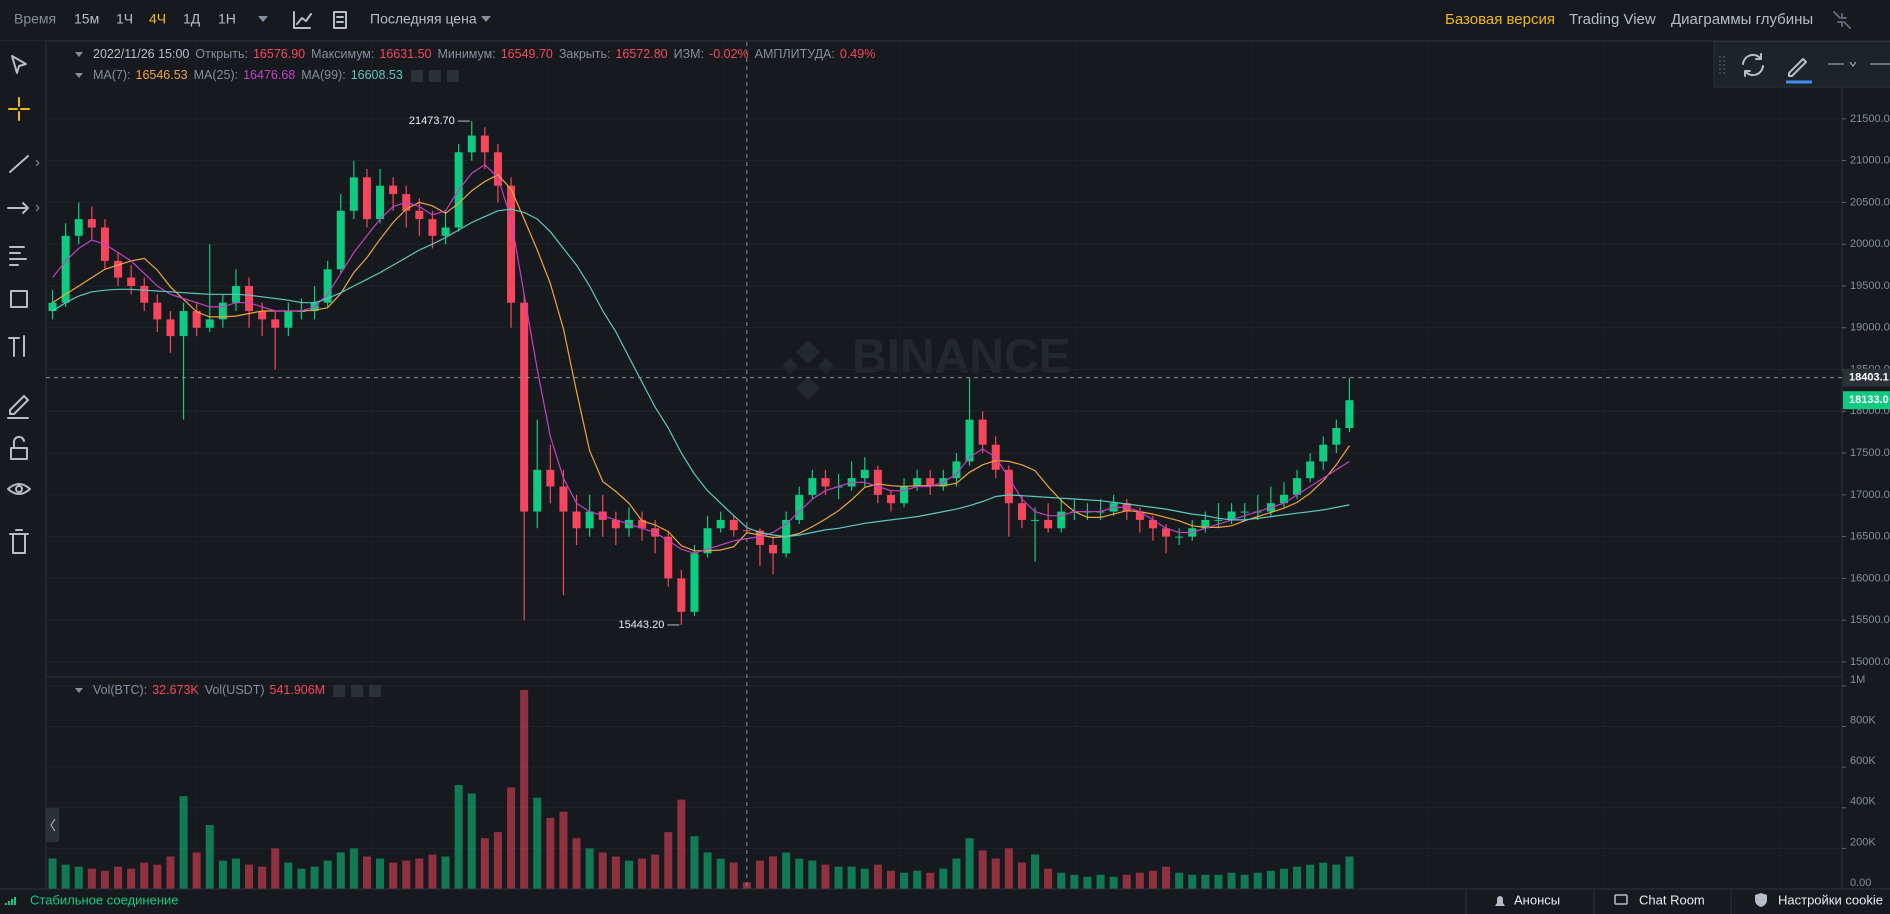 This screenshot has height=914, width=1890. I want to click on chat-icon, so click(1621, 899).